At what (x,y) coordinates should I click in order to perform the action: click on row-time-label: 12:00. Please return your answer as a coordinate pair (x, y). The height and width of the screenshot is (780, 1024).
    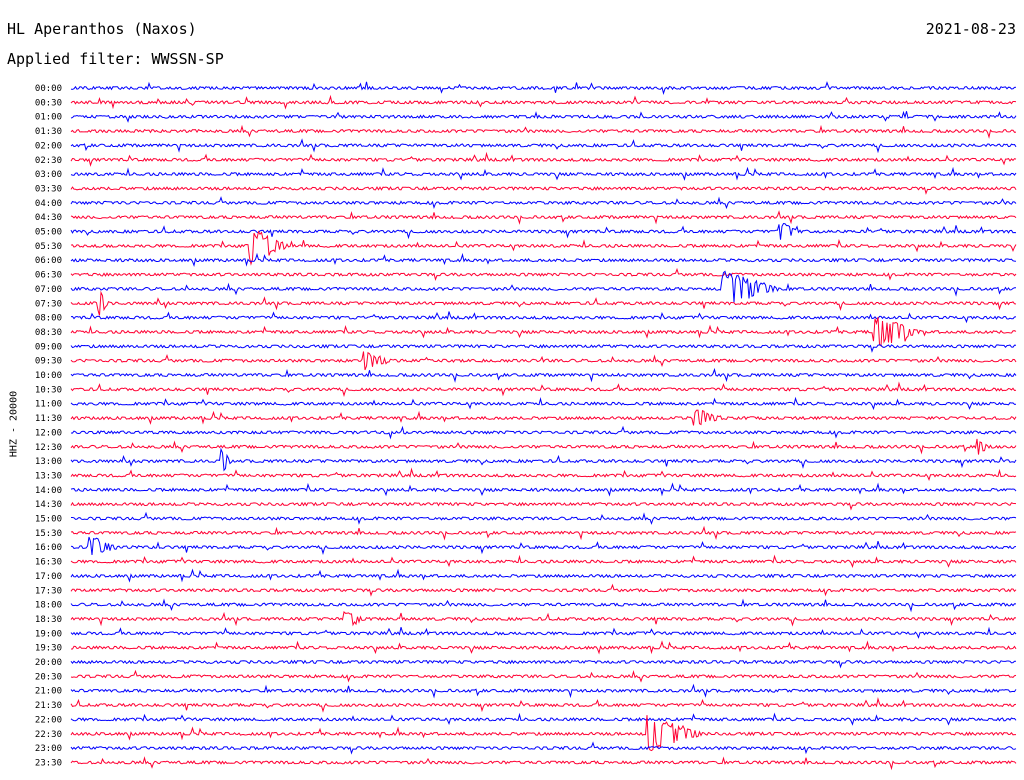
    Looking at the image, I should click on (48, 433).